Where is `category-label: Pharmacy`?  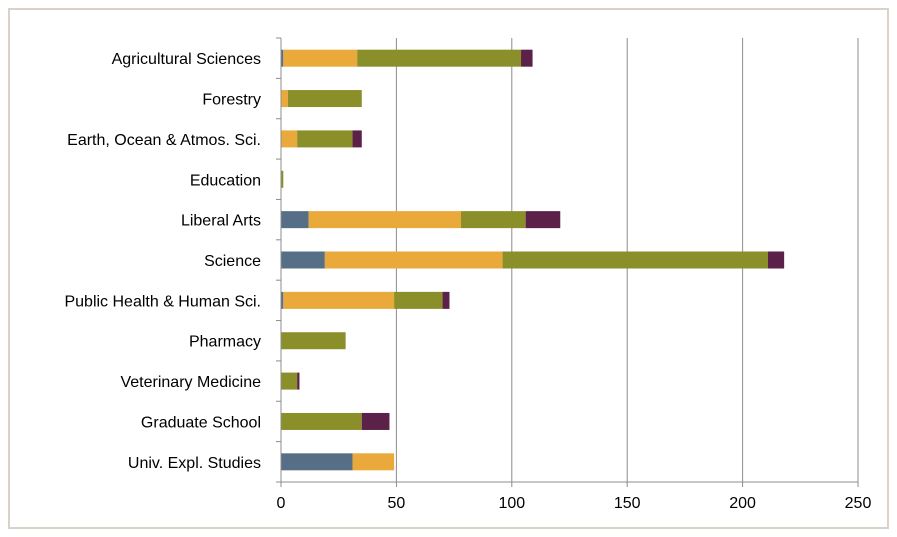
category-label: Pharmacy is located at coordinates (225, 342).